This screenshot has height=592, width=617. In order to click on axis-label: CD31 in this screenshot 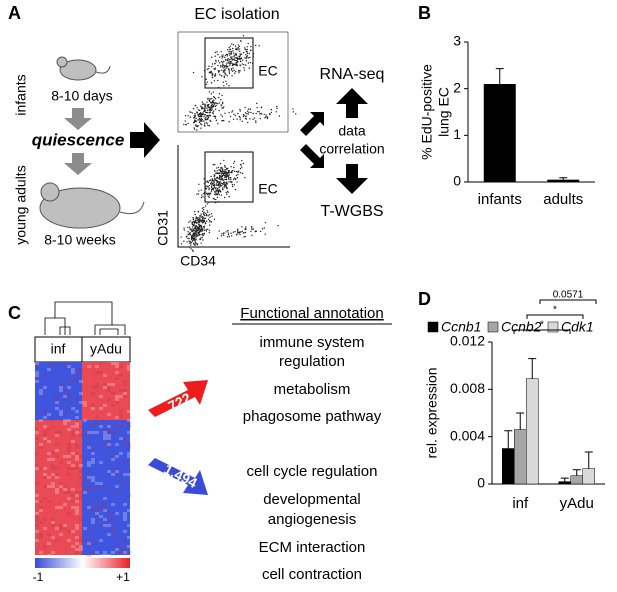, I will do `click(163, 228)`.